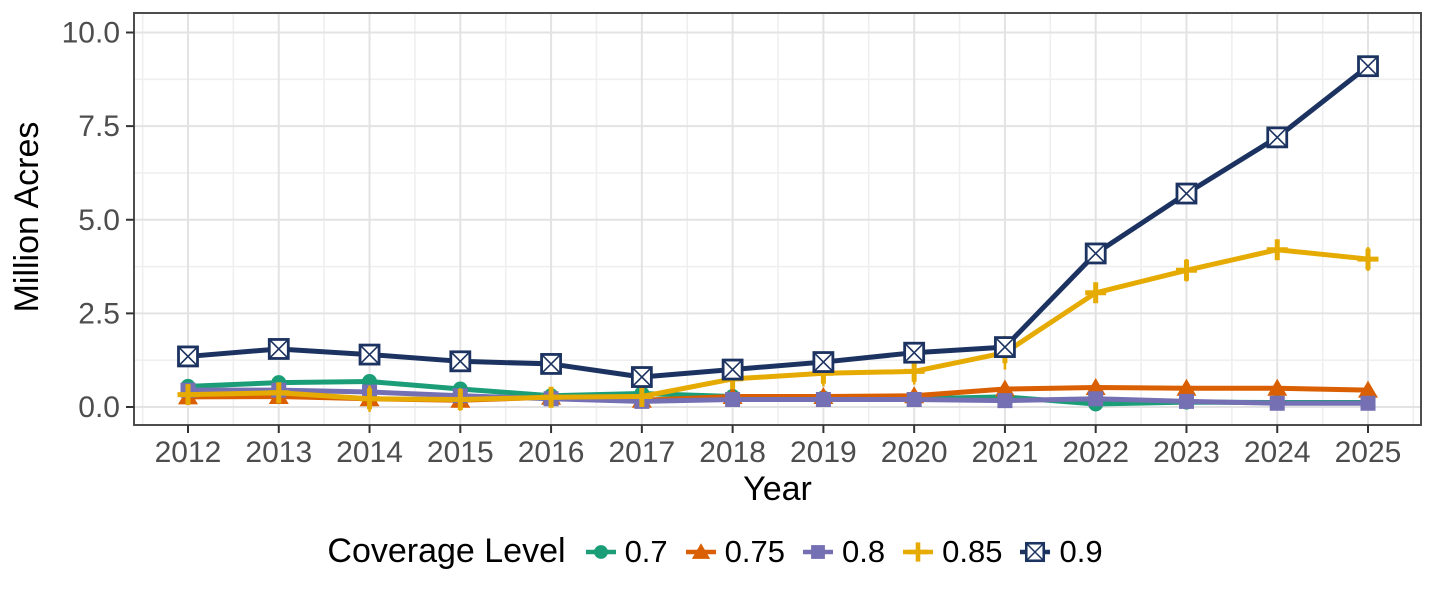 Image resolution: width=1430 pixels, height=606 pixels. What do you see at coordinates (1368, 452) in the screenshot?
I see `x-tick-label: 2025` at bounding box center [1368, 452].